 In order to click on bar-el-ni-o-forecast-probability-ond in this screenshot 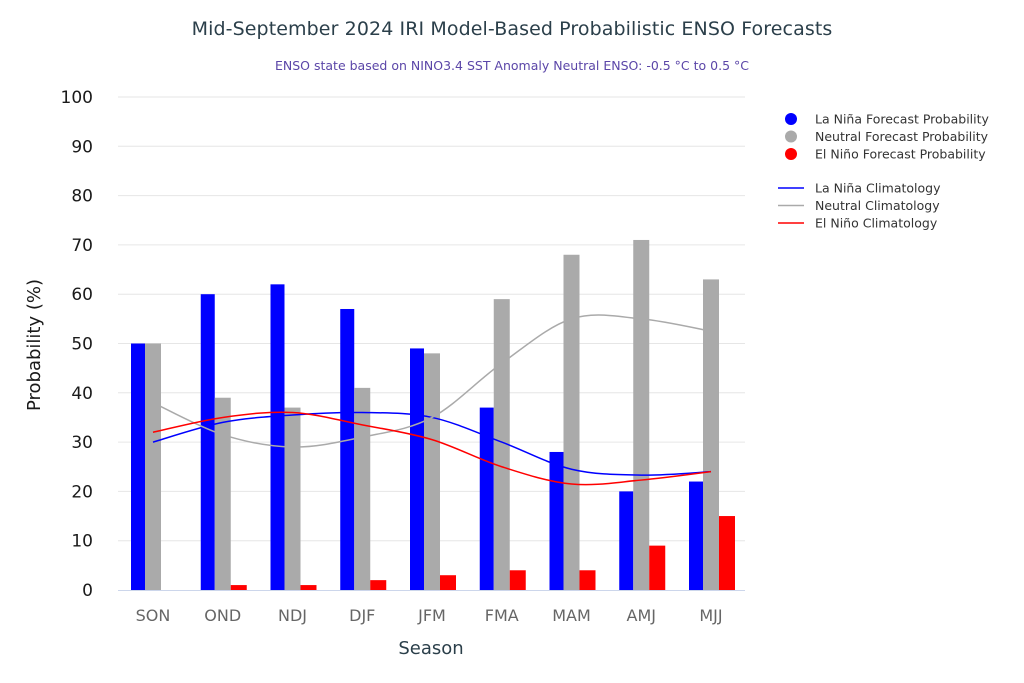, I will do `click(238, 587)`.